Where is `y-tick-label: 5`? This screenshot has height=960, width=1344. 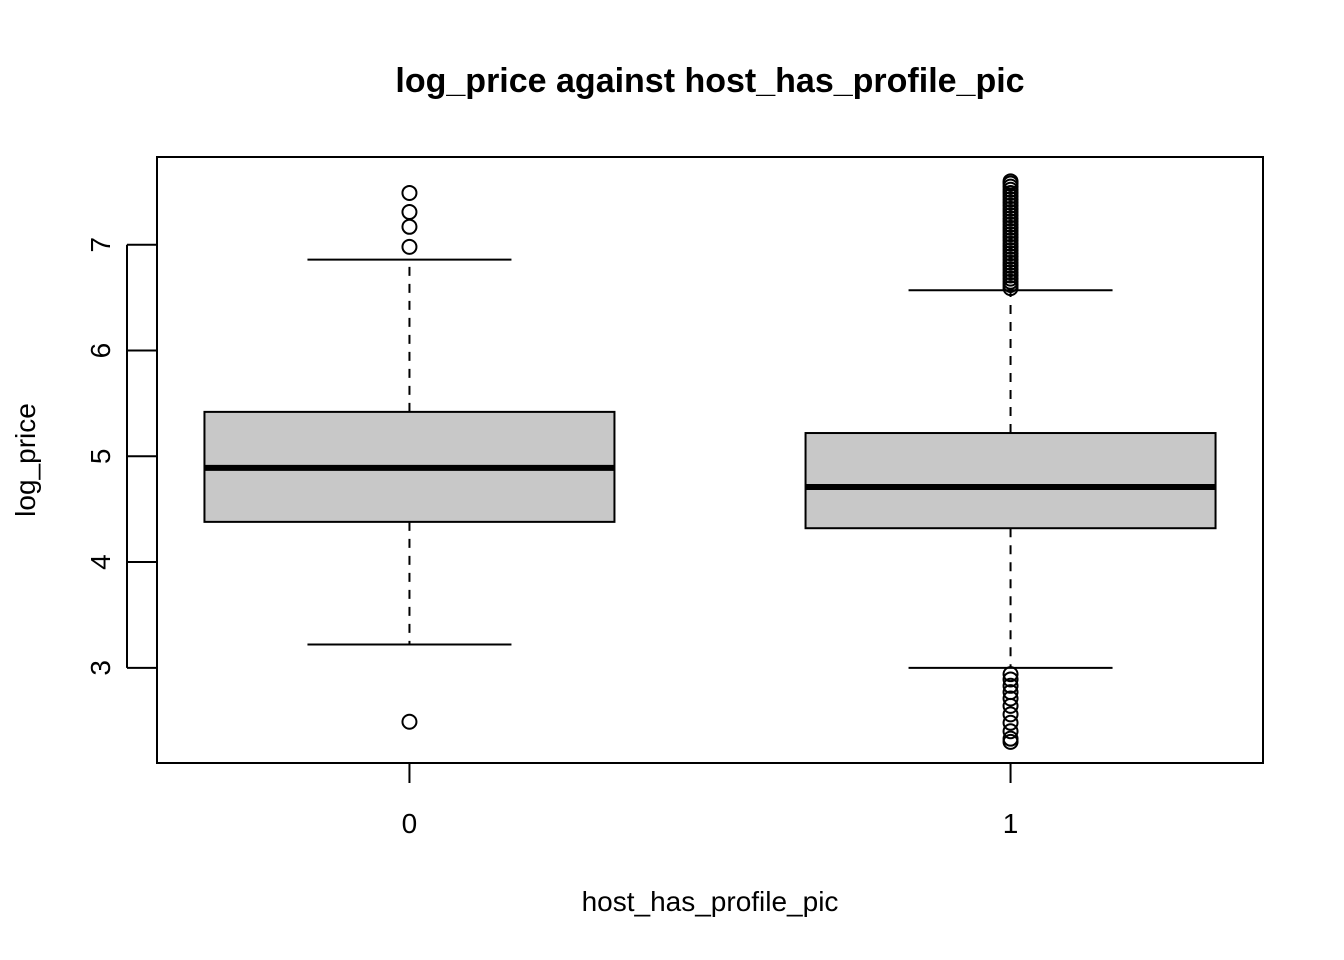
y-tick-label: 5 is located at coordinates (100, 457).